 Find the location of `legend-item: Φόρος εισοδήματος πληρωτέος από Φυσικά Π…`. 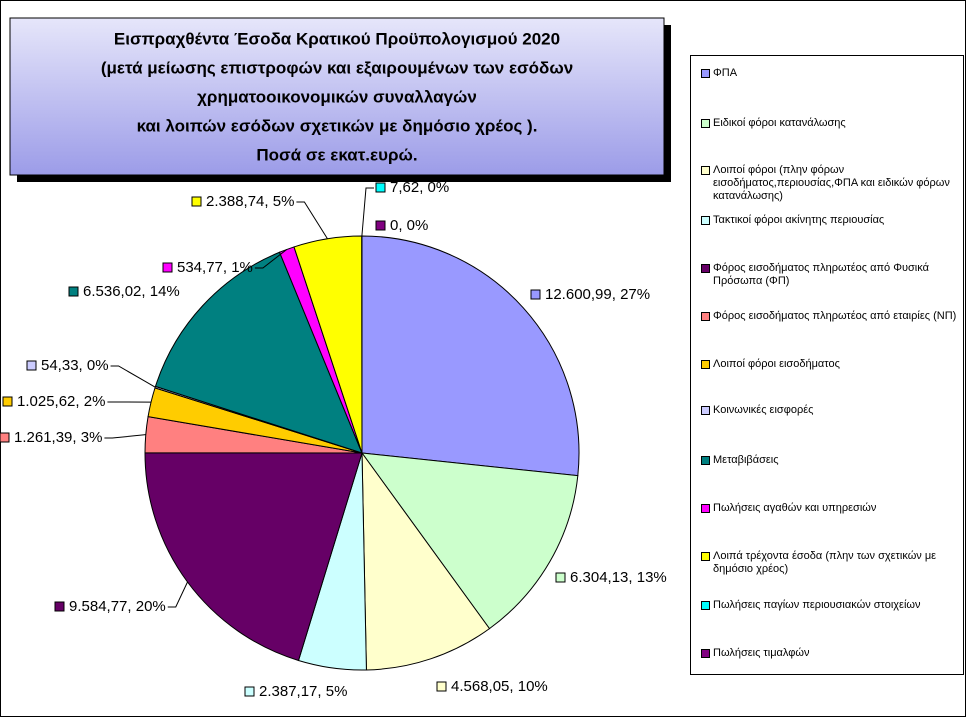

legend-item: Φόρος εισοδήματος πληρωτέος από Φυσικά Π… is located at coordinates (830, 275).